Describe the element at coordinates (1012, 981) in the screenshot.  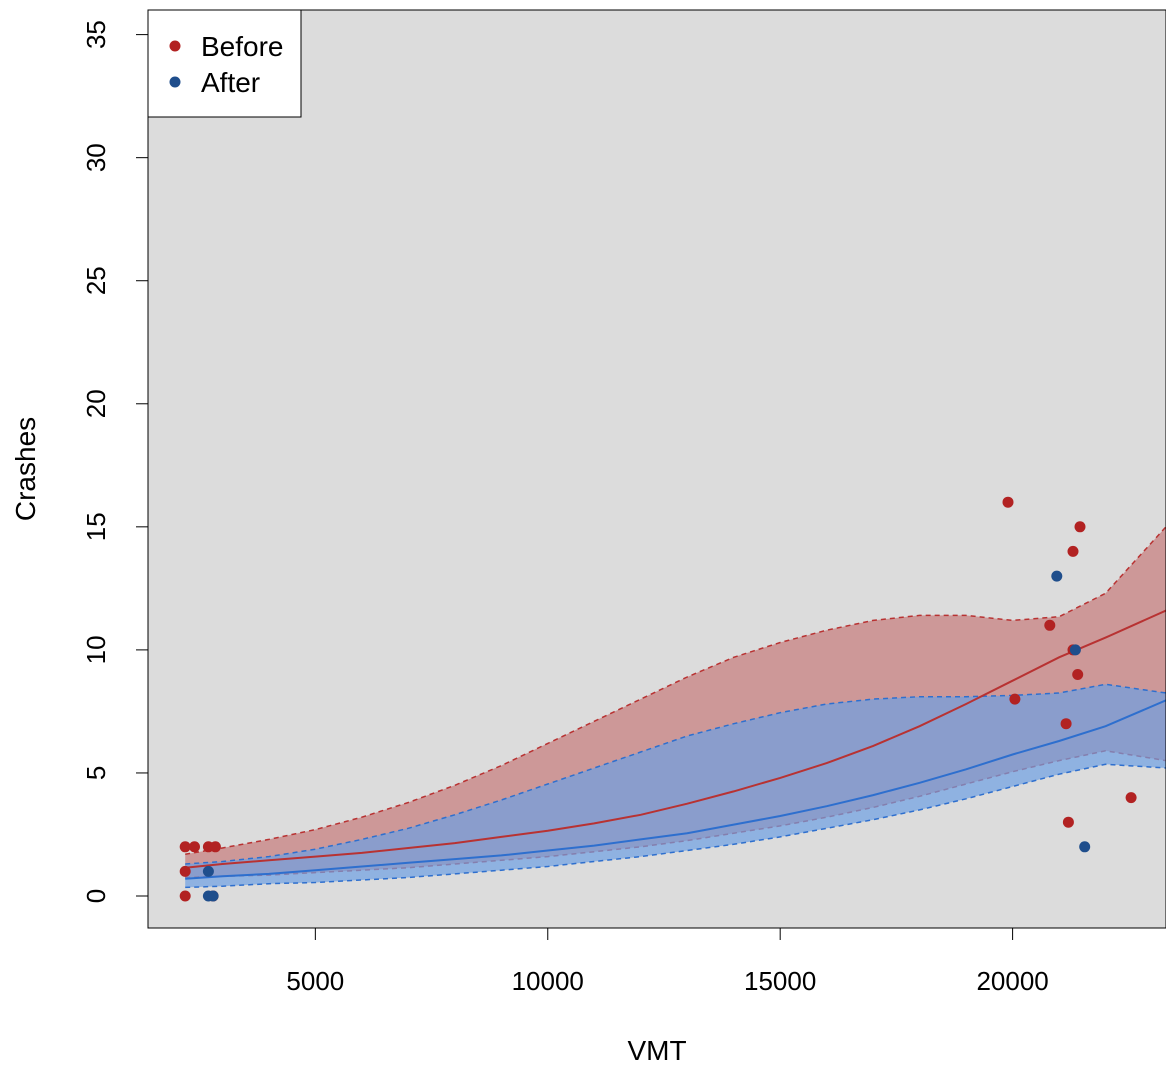
I see `x-tick-label: 20000` at that location.